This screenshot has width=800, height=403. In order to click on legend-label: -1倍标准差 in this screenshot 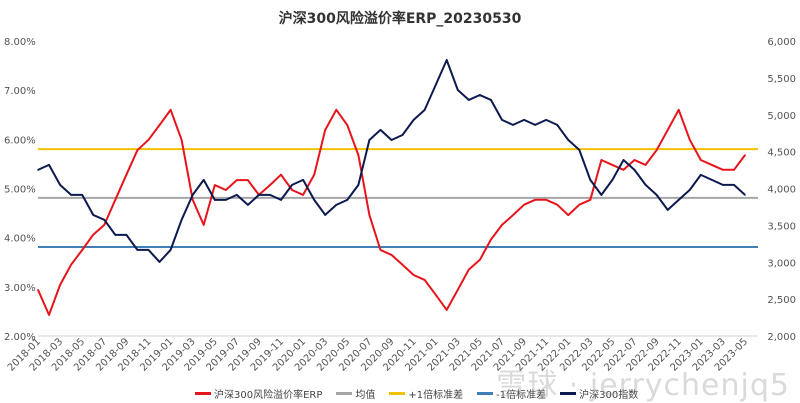, I will do `click(521, 395)`.